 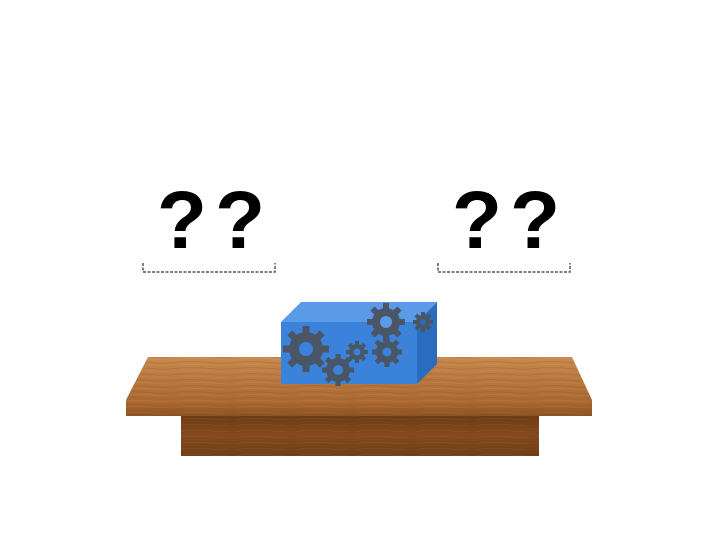 I want to click on gear-box-icon, so click(x=359, y=344).